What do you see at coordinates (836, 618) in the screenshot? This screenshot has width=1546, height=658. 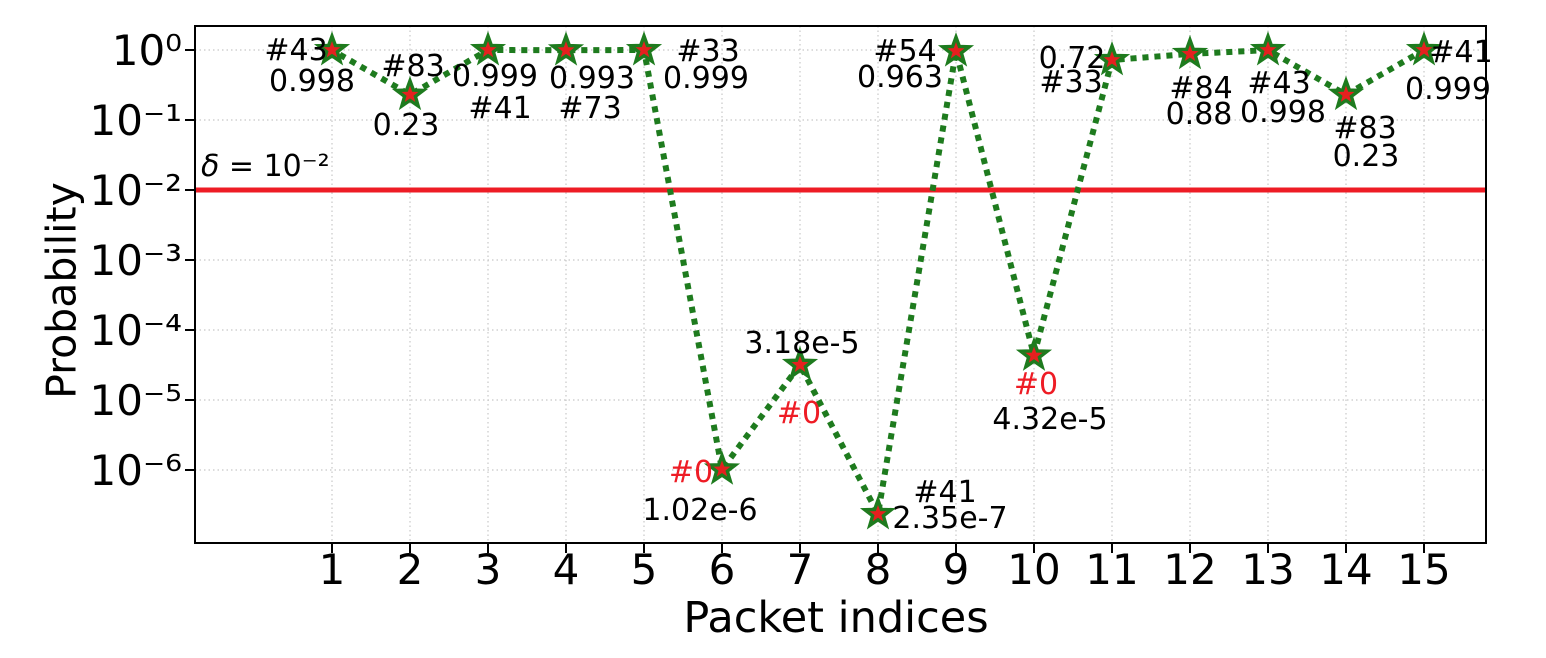 I see `x-axis-title: Packet indices` at bounding box center [836, 618].